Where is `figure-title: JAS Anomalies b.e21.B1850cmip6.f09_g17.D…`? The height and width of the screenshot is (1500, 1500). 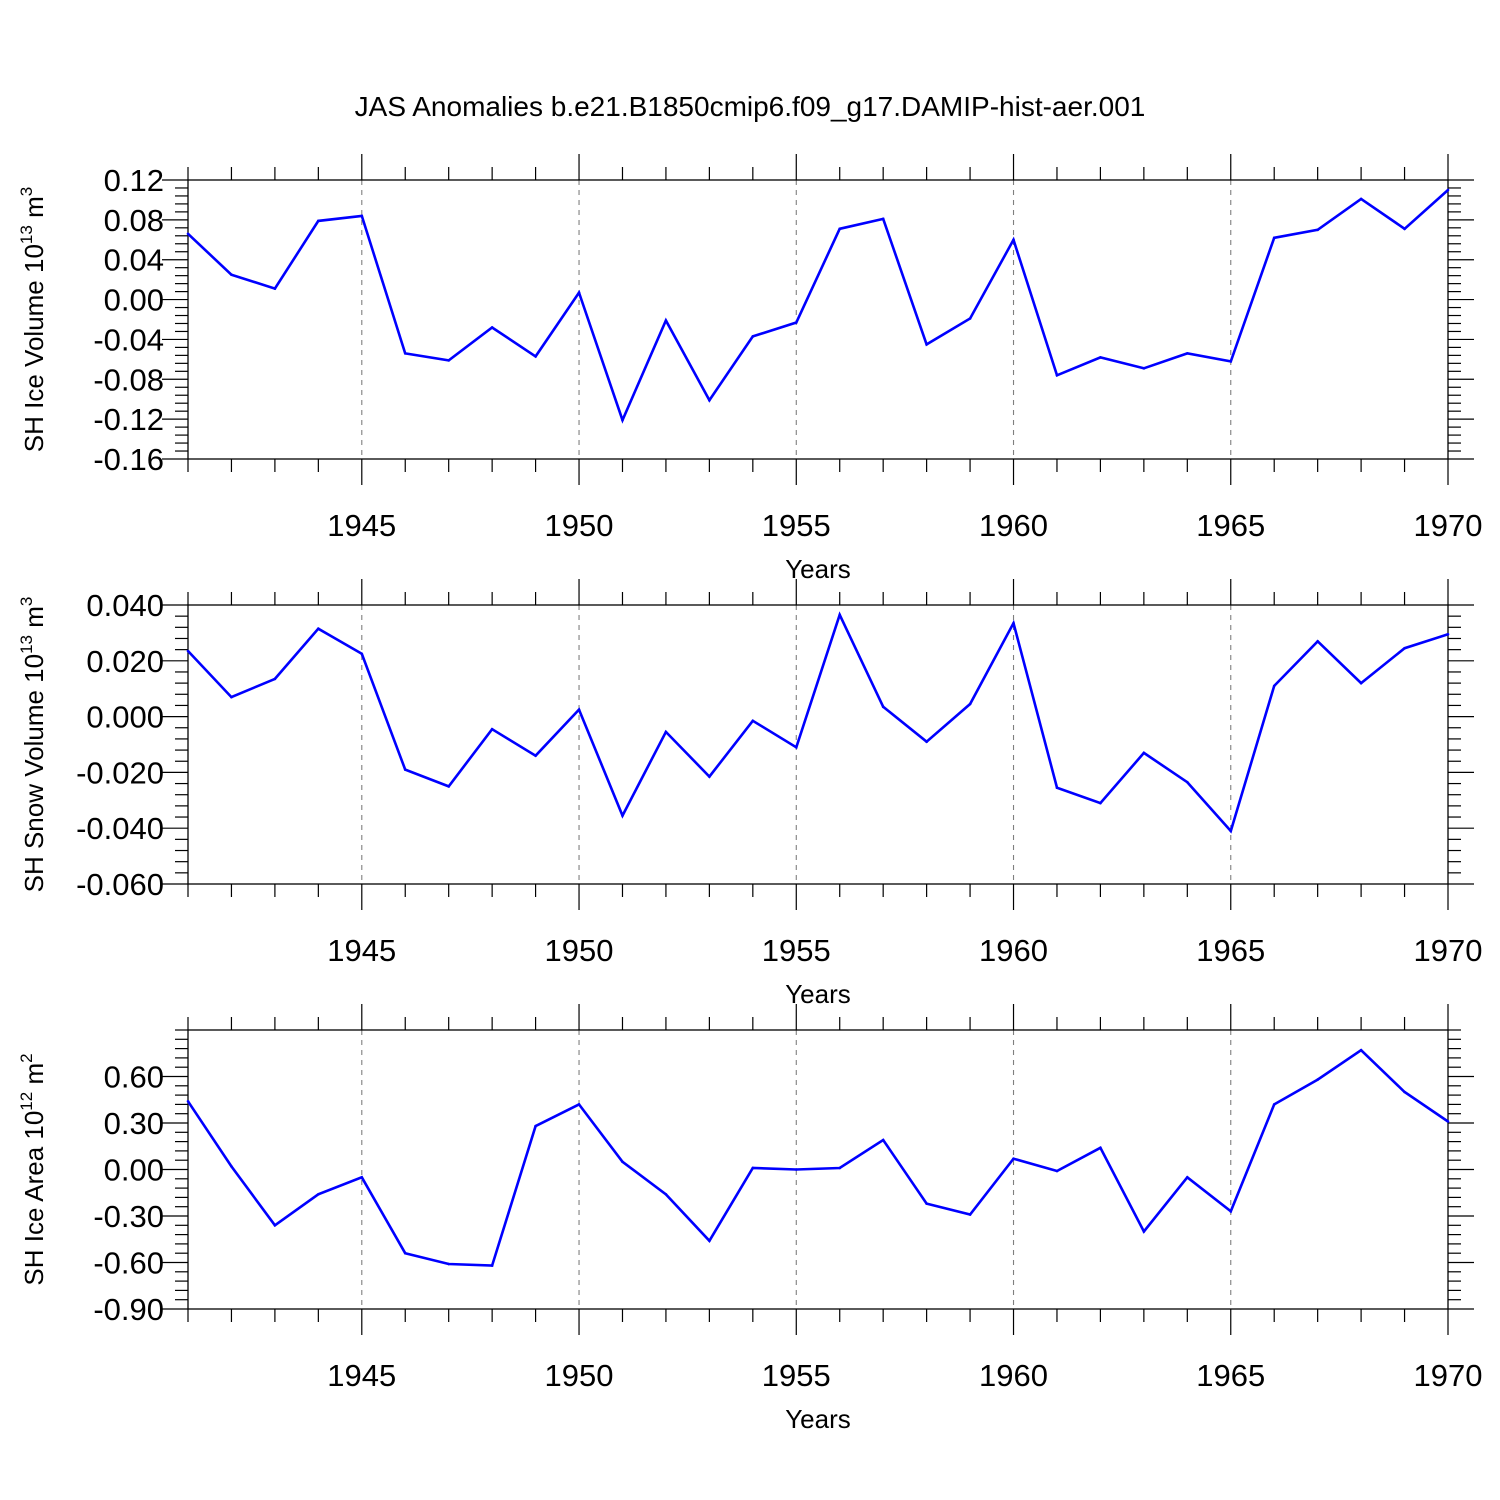 figure-title: JAS Anomalies b.e21.B1850cmip6.f09_g17.D… is located at coordinates (750, 106).